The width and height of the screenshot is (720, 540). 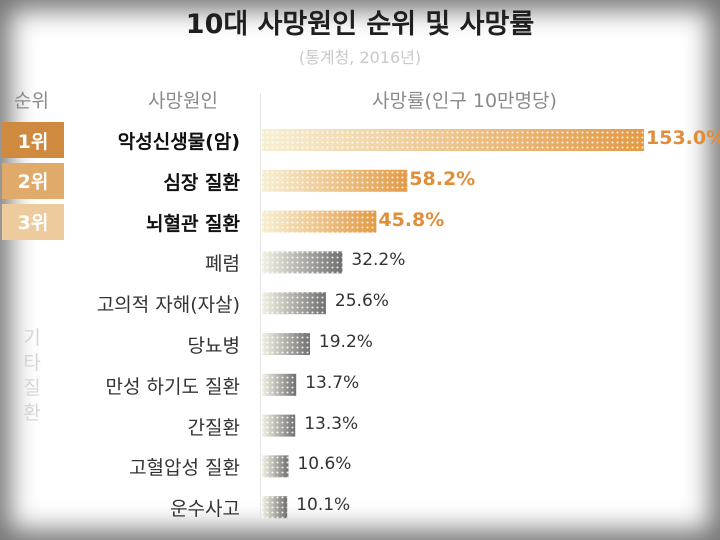 I want to click on value-label: 58.2%, so click(x=442, y=178).